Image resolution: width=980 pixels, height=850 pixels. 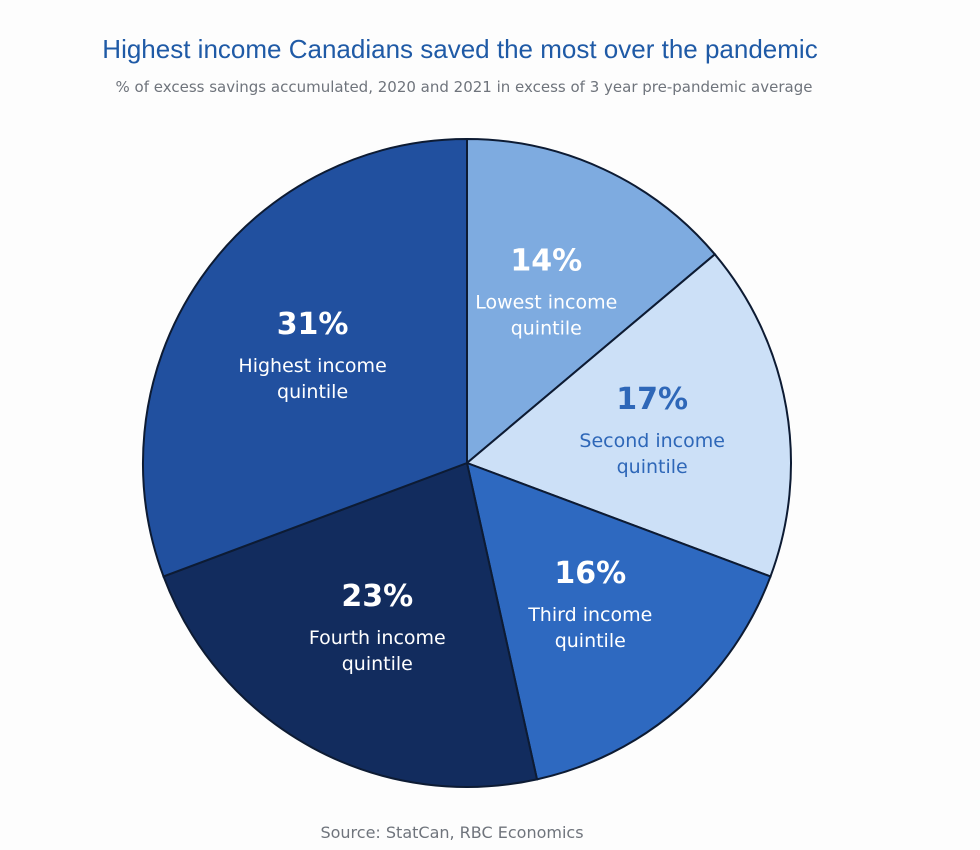 I want to click on slice-fourth, so click(x=350, y=624).